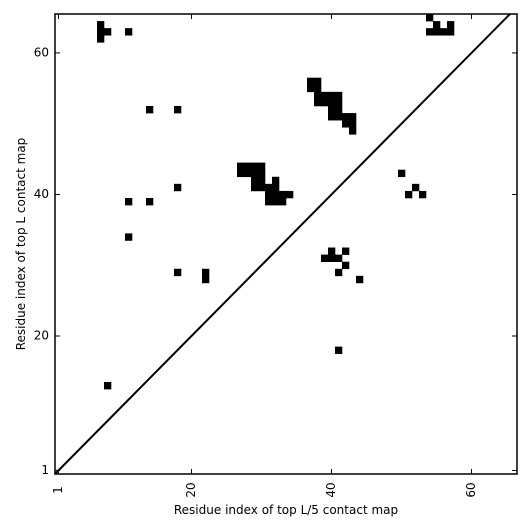  What do you see at coordinates (21, 244) in the screenshot?
I see `y-axis-label: Residue index of top L contact map` at bounding box center [21, 244].